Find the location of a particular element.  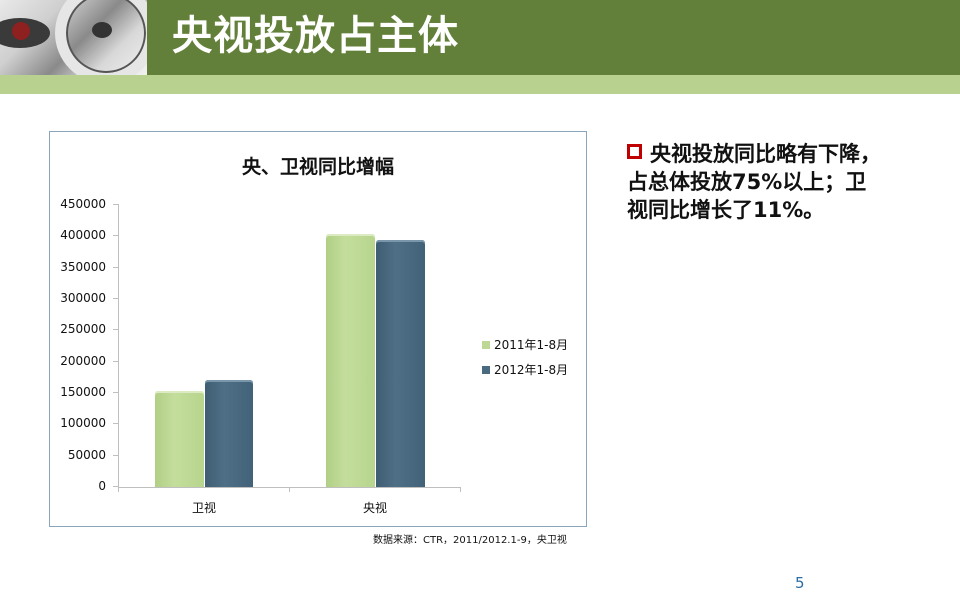

bar-yangshi-2011 is located at coordinates (350, 360).